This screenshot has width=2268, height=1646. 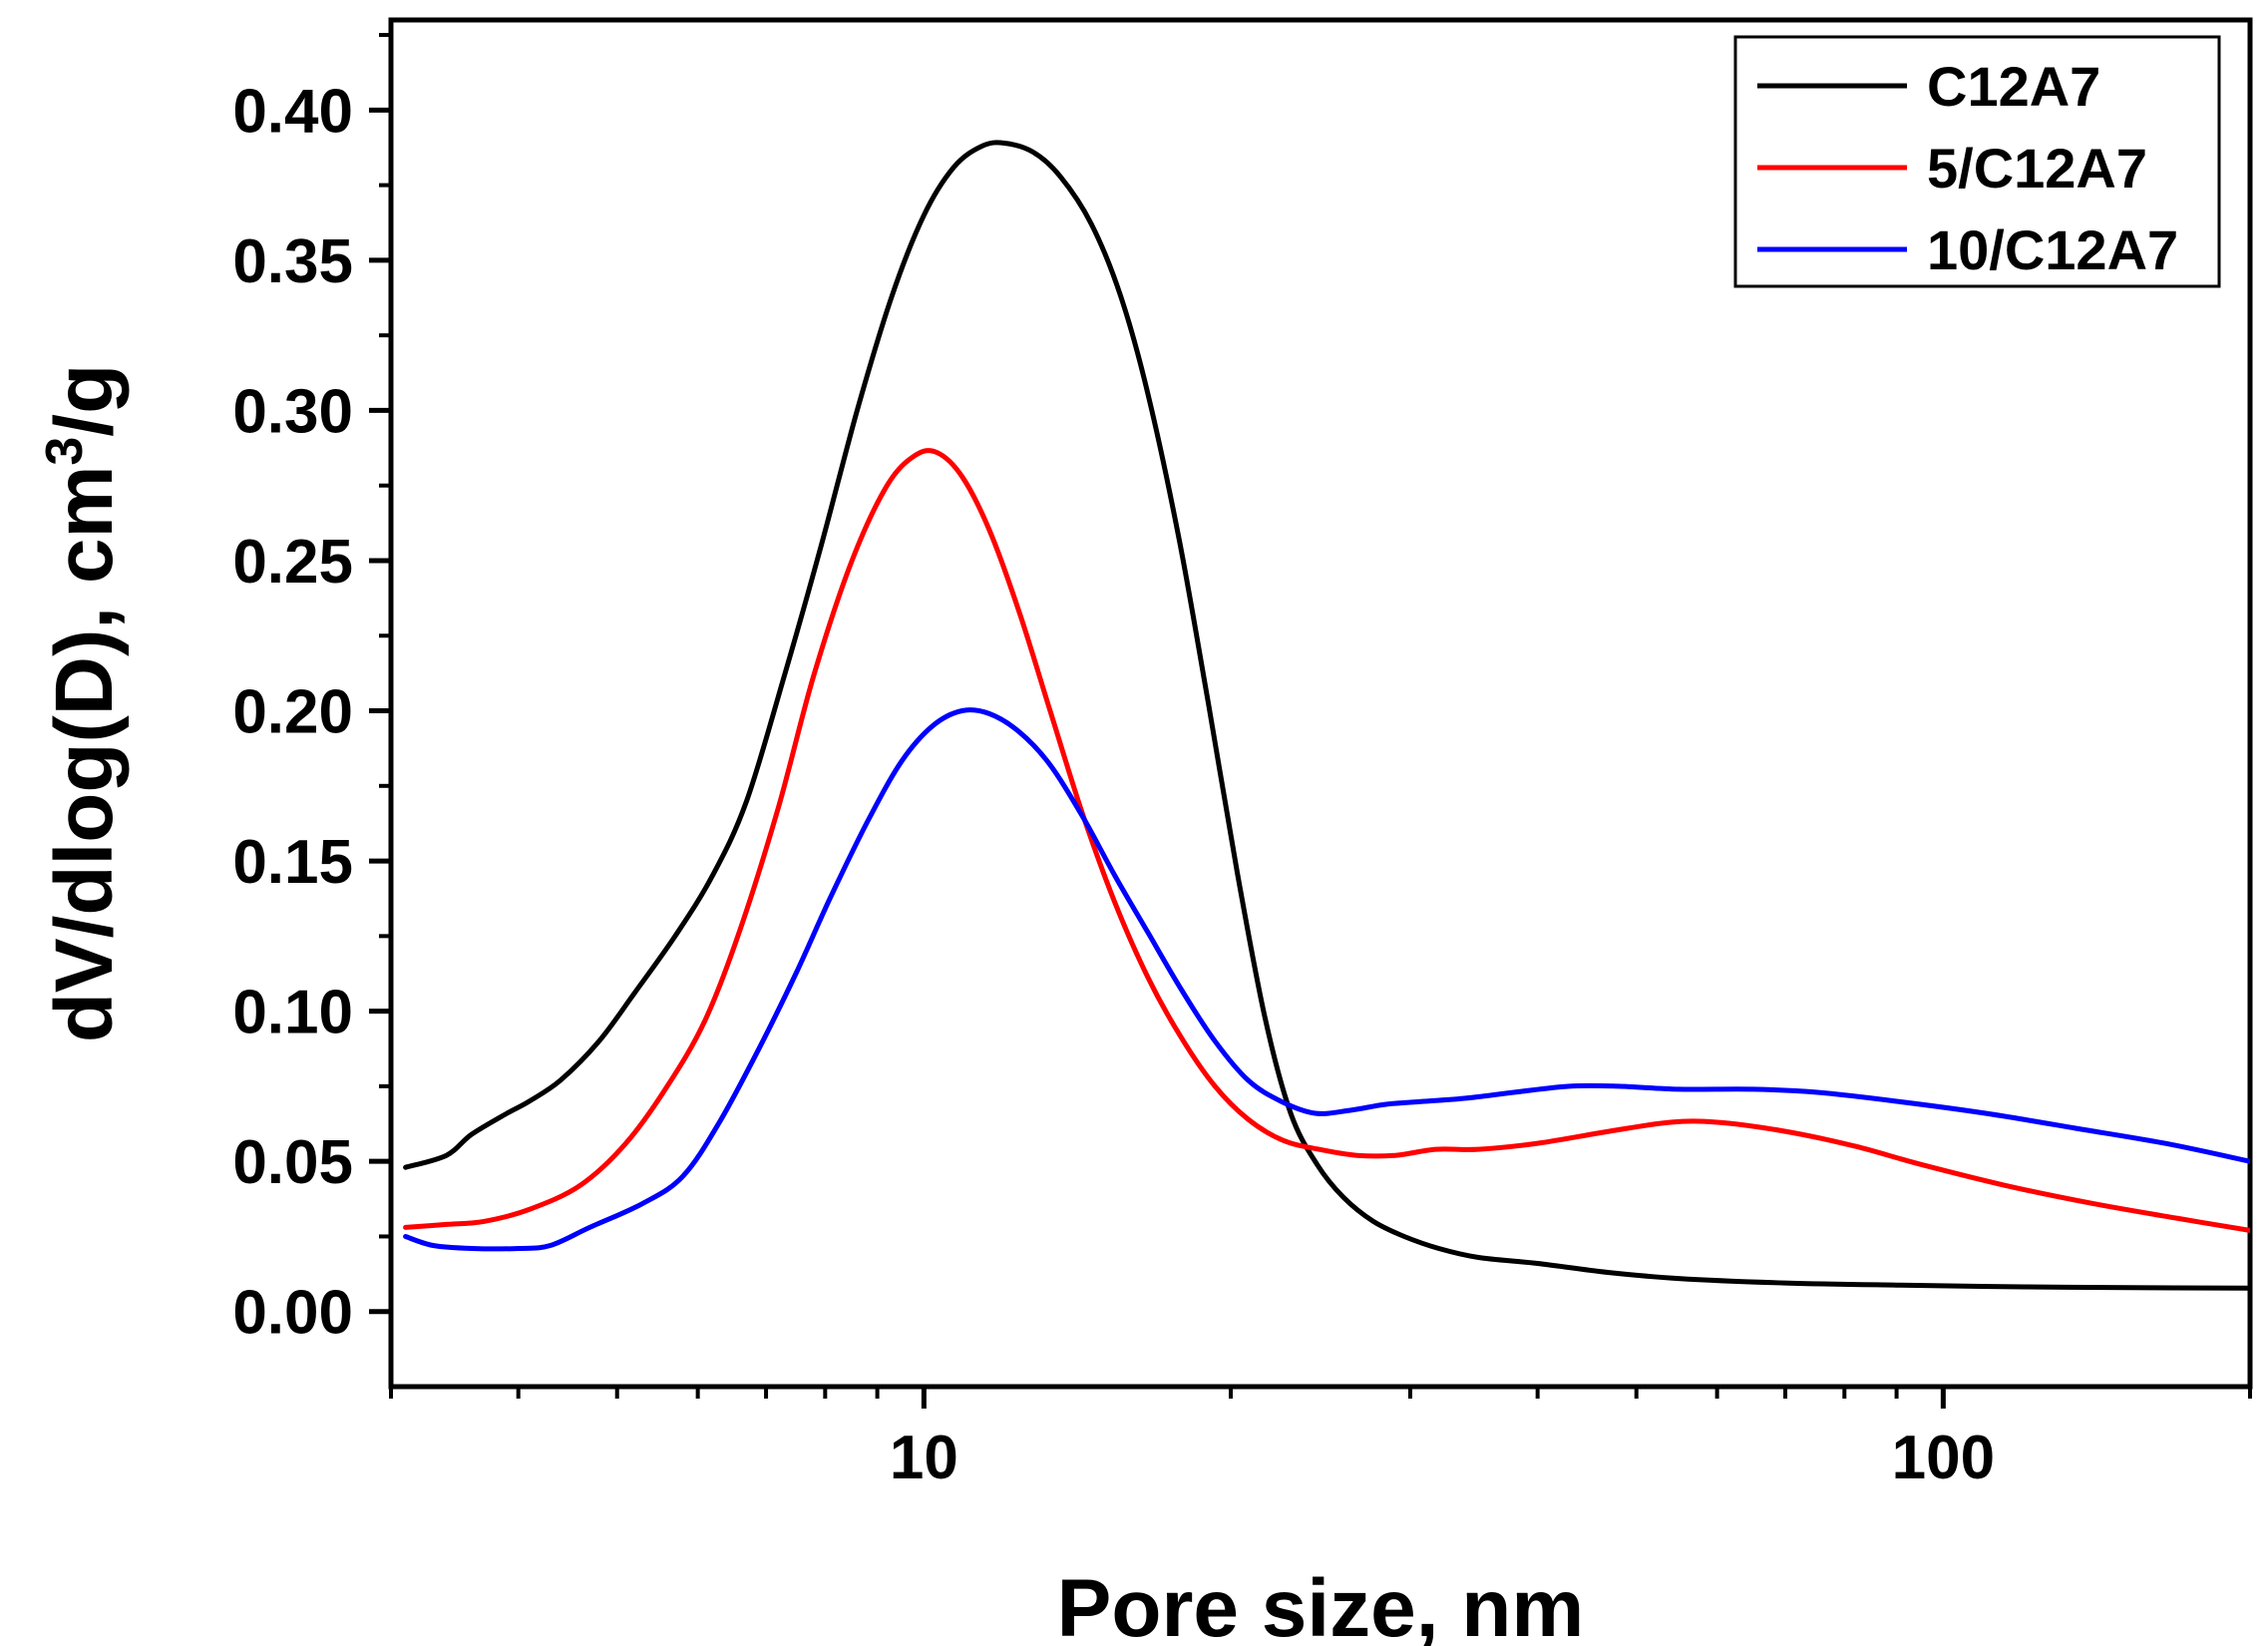 I want to click on y-axis-title-suffix: /g, so click(x=84, y=400).